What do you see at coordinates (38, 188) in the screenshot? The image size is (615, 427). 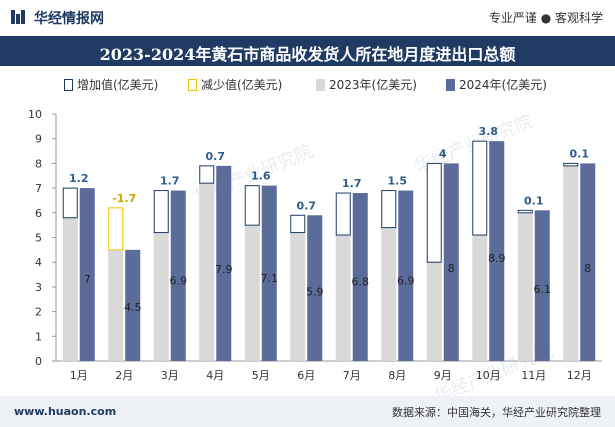 I see `y-tick-label: 7` at bounding box center [38, 188].